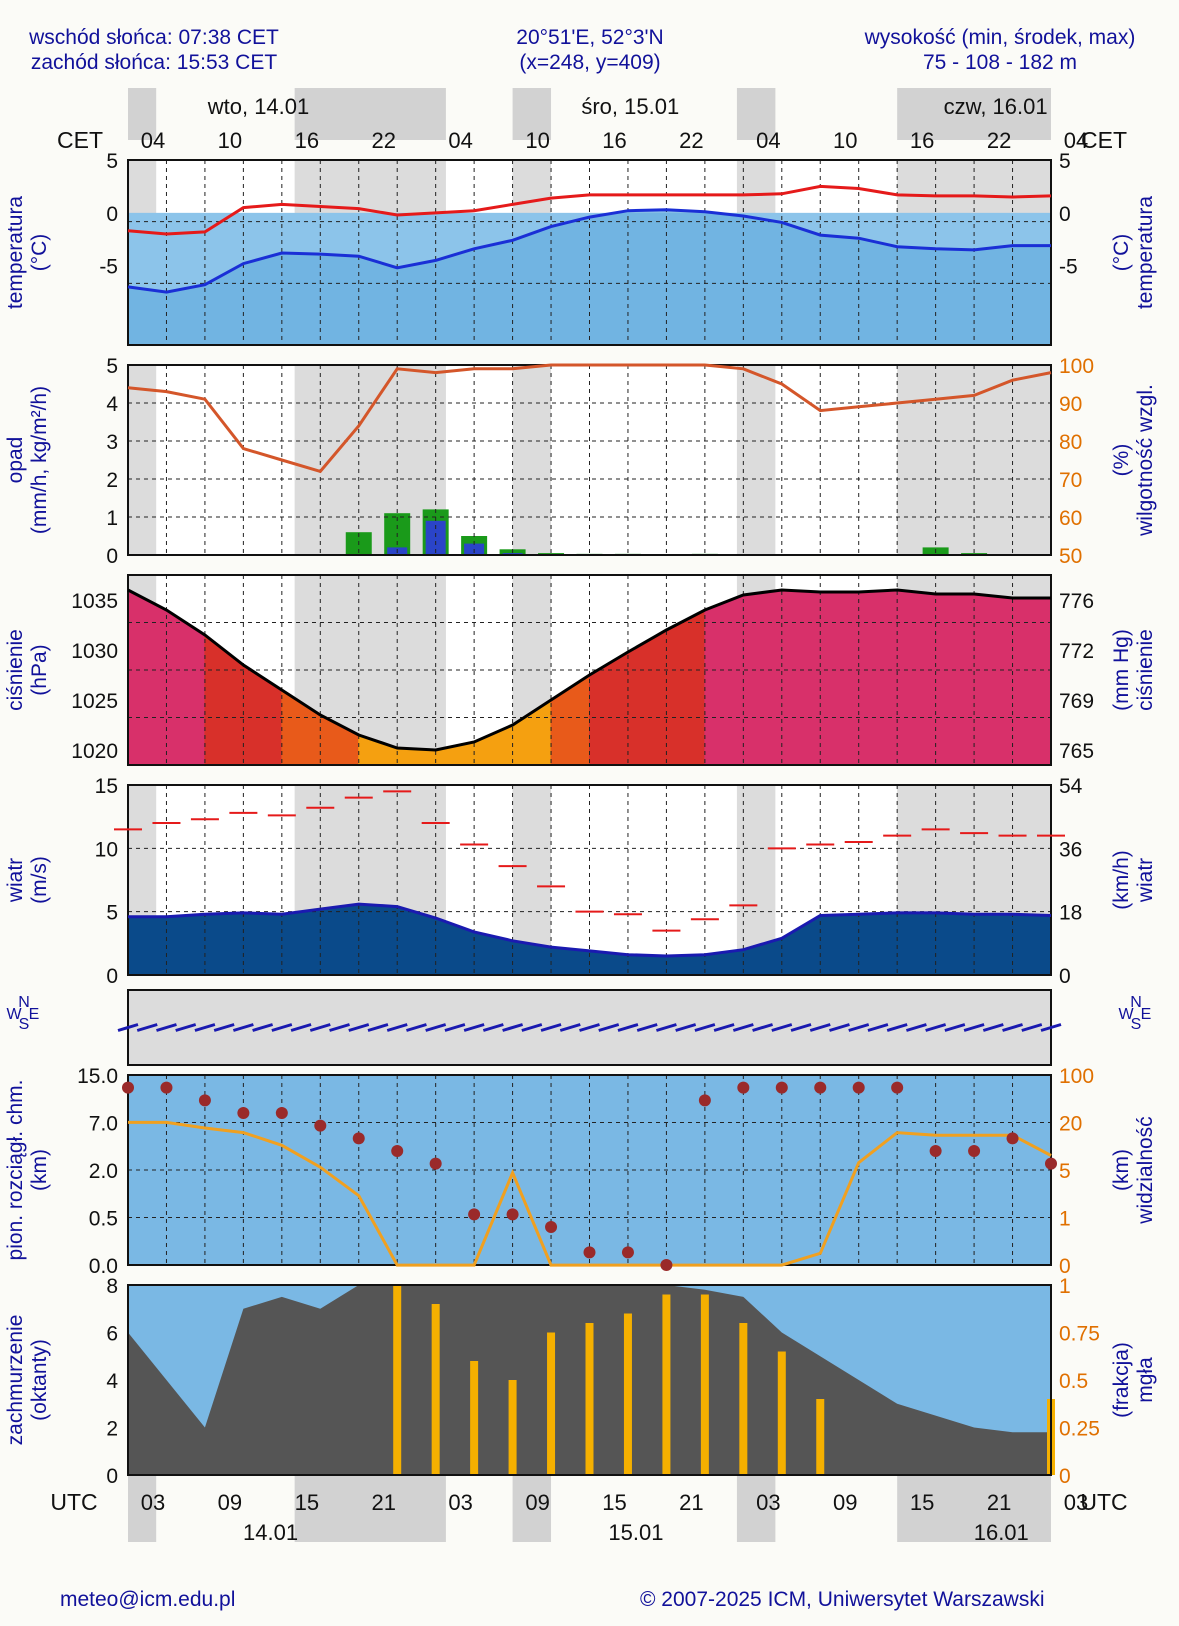 This screenshot has width=1179, height=1626. What do you see at coordinates (590, 62) in the screenshot?
I see `grid-text: (x=248, y=409)` at bounding box center [590, 62].